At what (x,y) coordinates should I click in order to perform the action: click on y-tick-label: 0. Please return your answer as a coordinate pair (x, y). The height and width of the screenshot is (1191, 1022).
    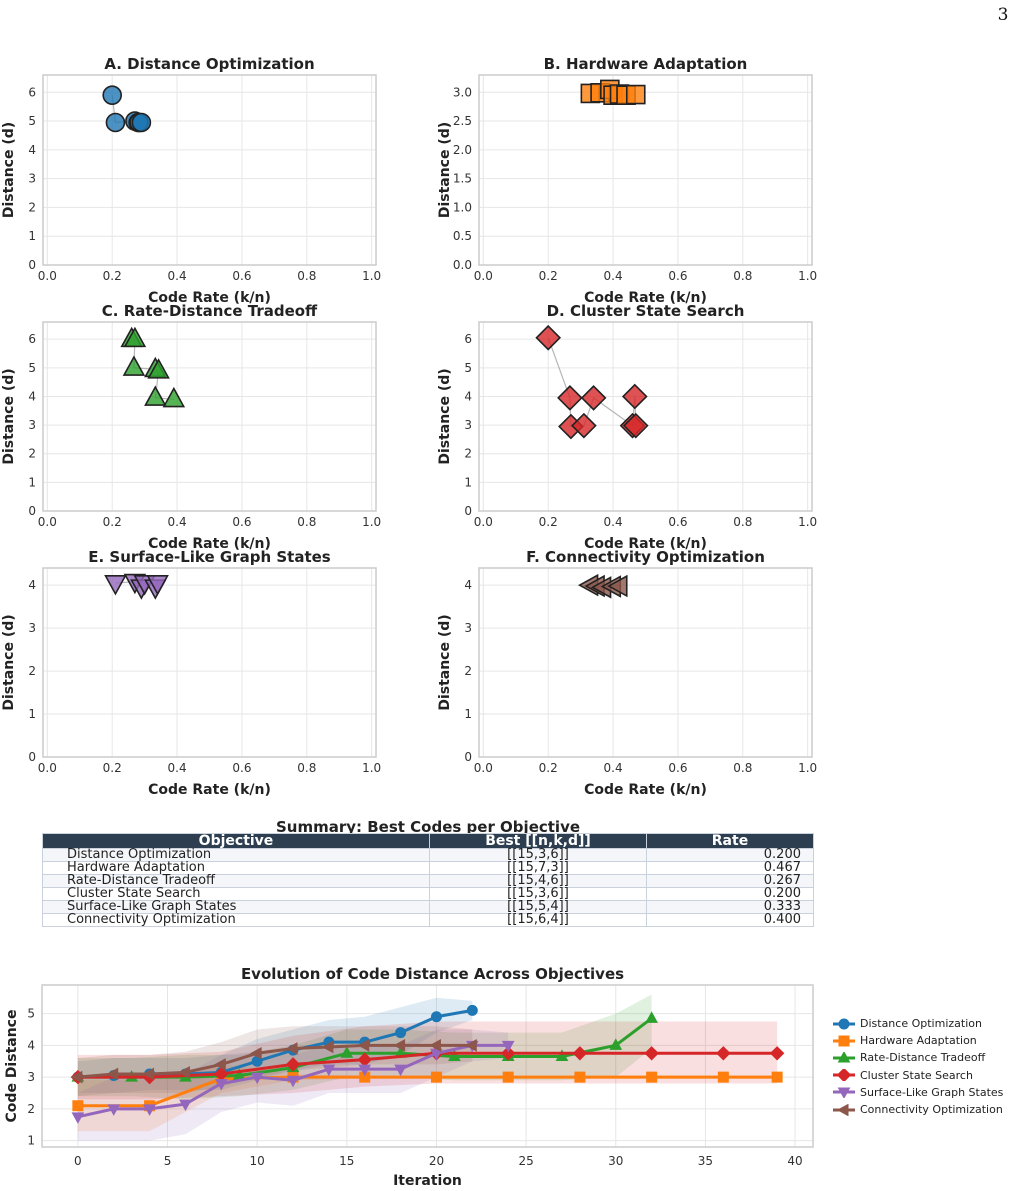
    Looking at the image, I should click on (32, 757).